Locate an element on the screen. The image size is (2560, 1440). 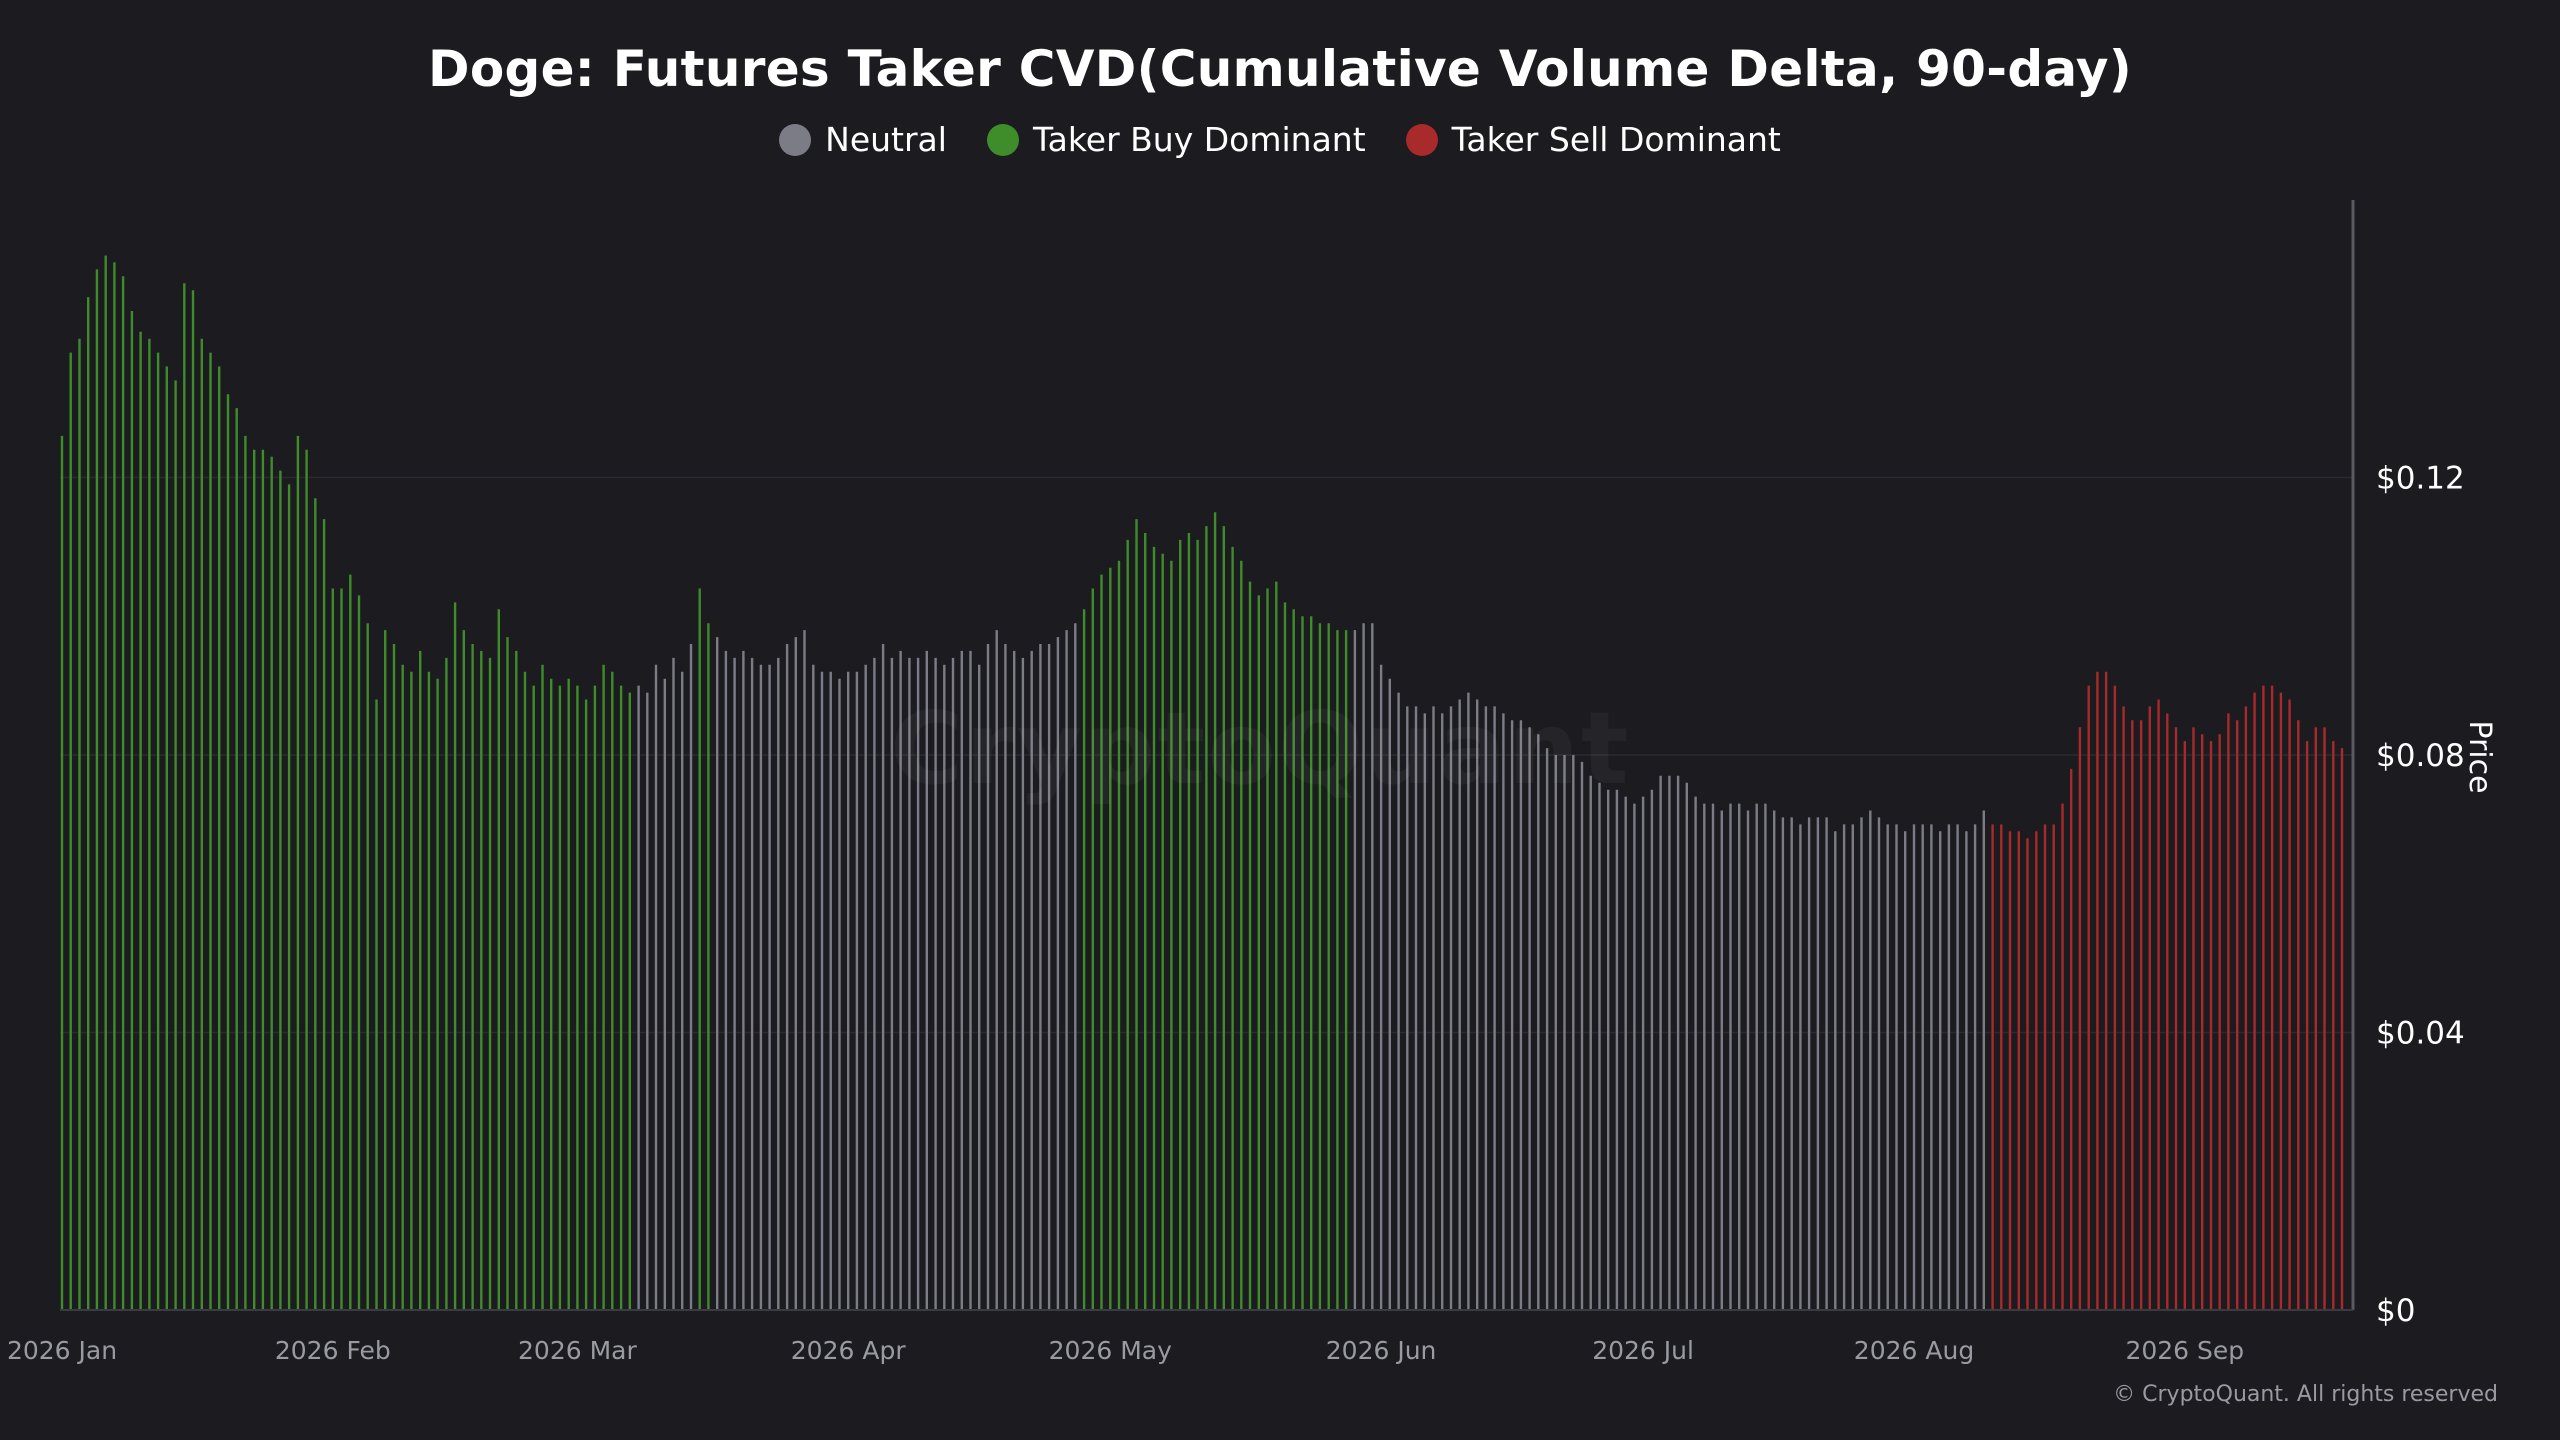
y-tick-label: $0.04 is located at coordinates (2420, 1034).